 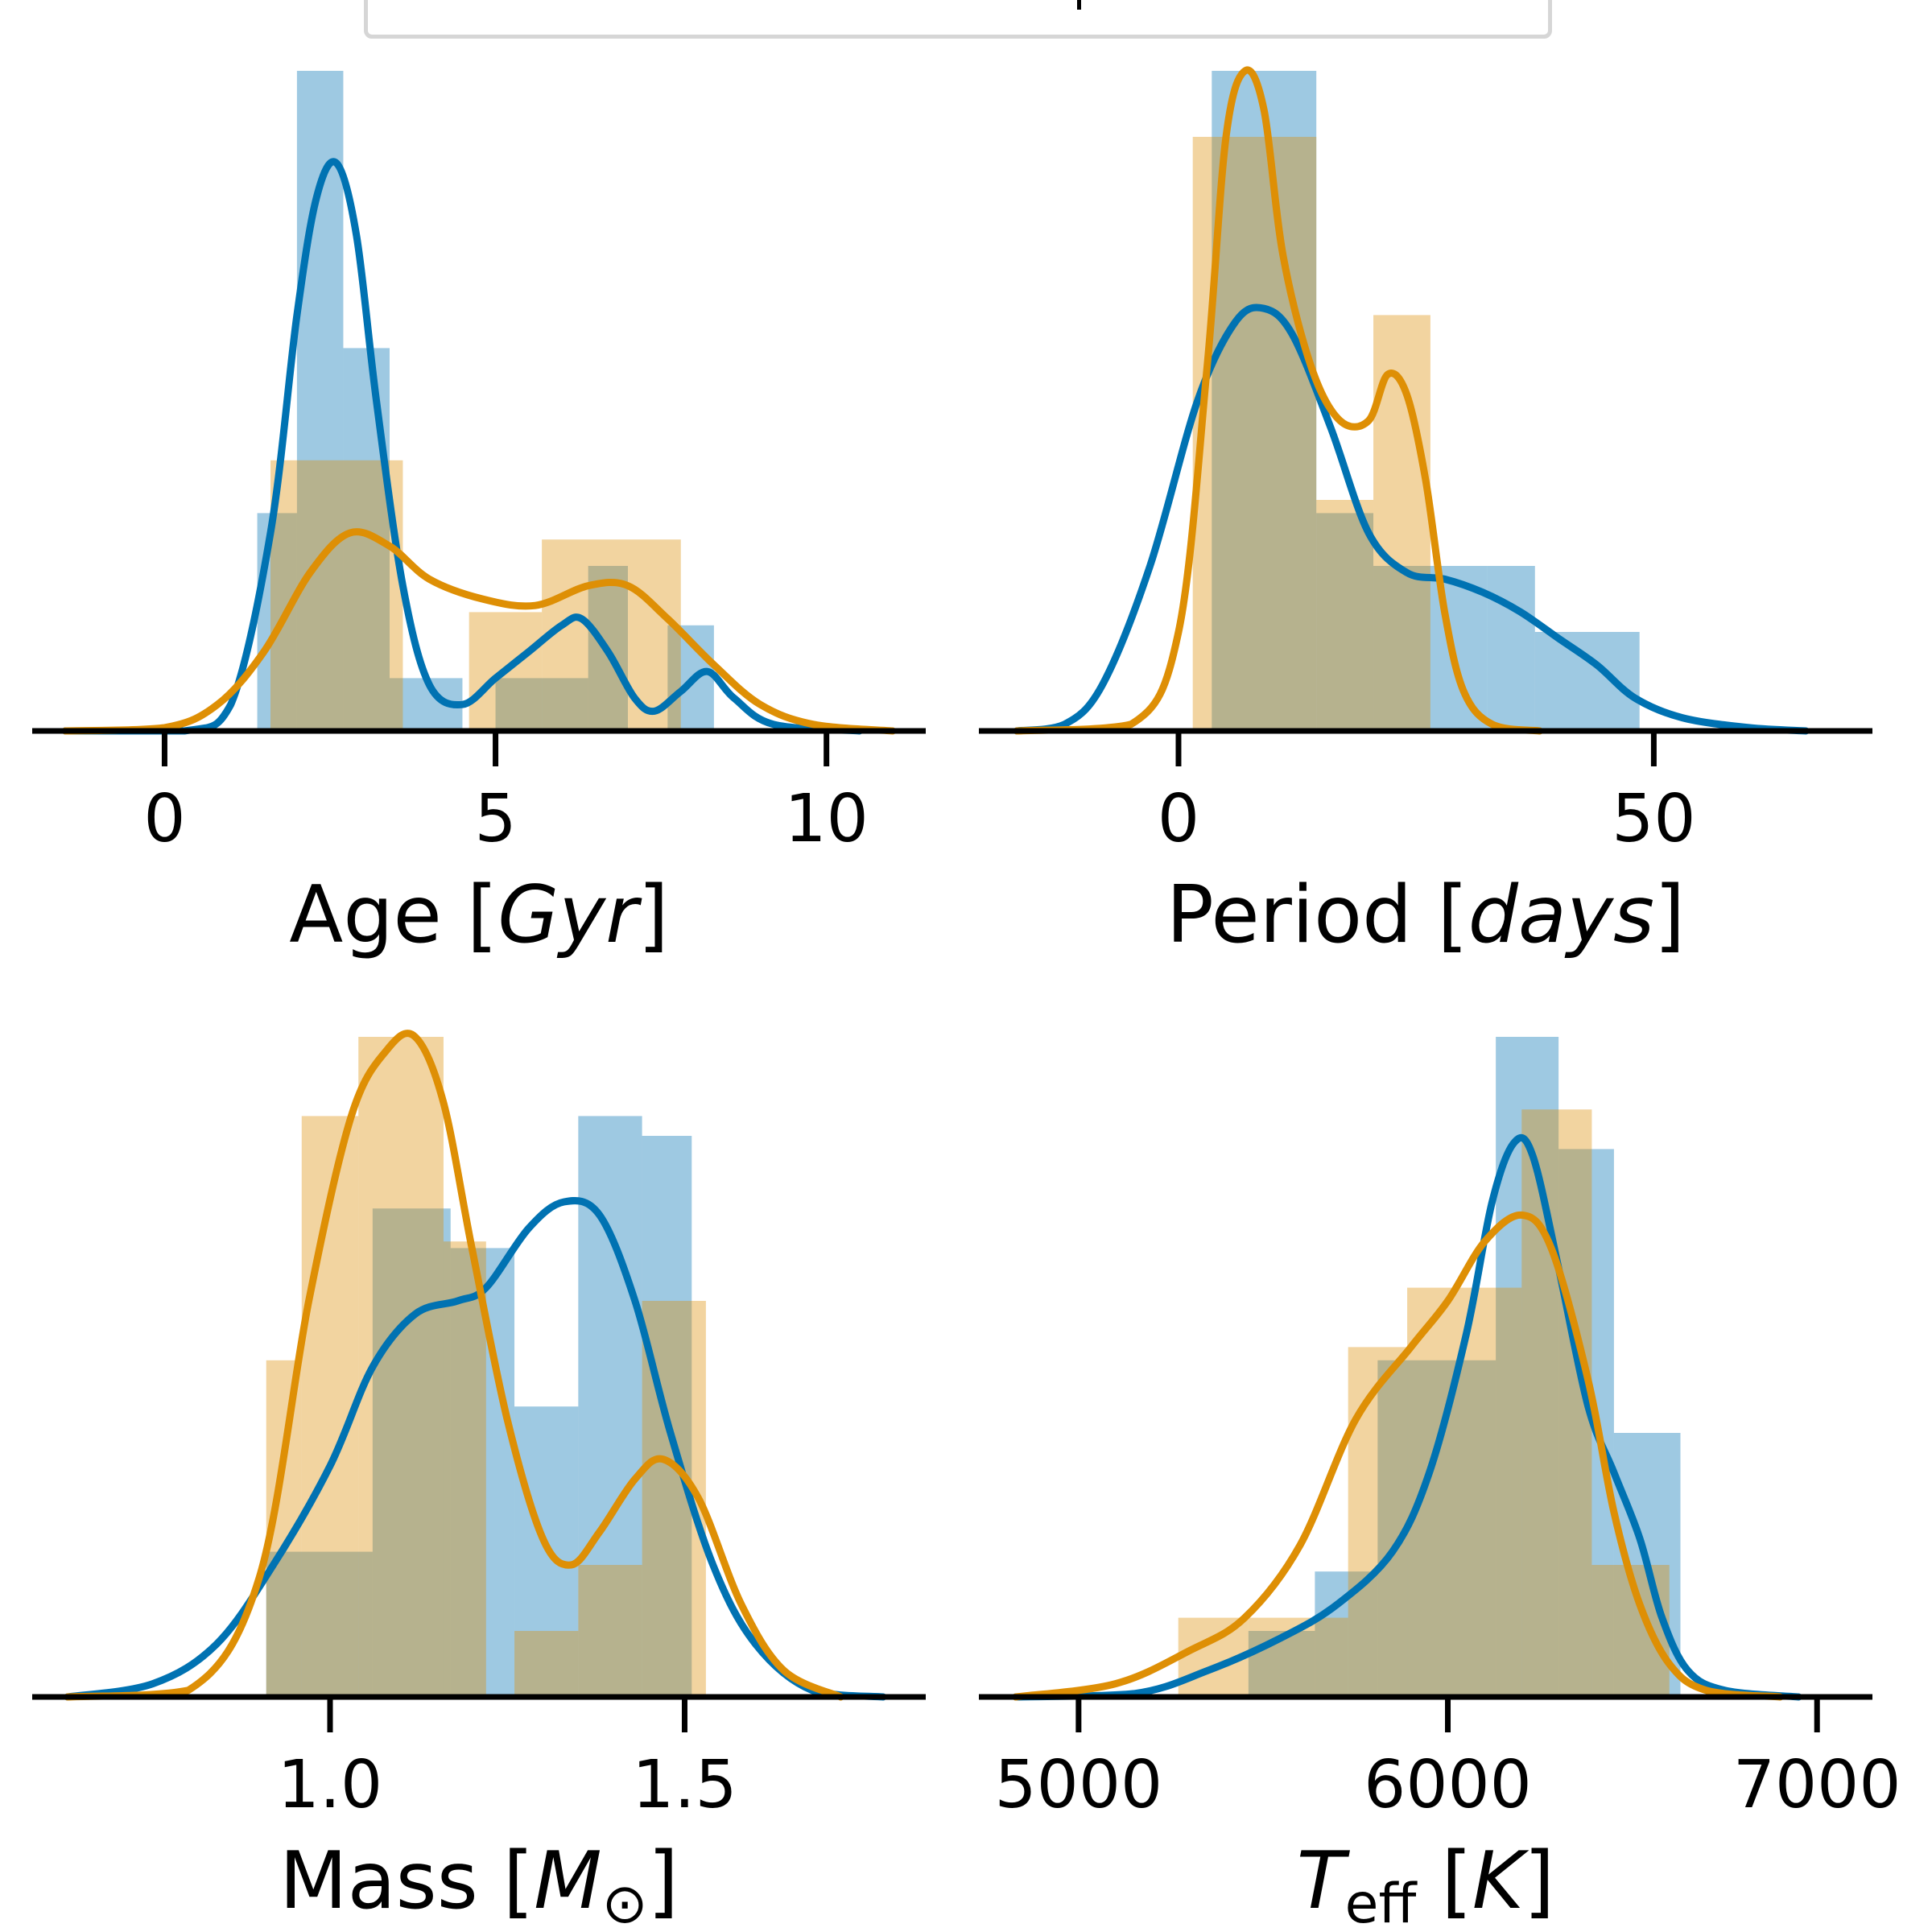 I want to click on teff-x-tick-label-0: 5000, so click(x=1078, y=1785).